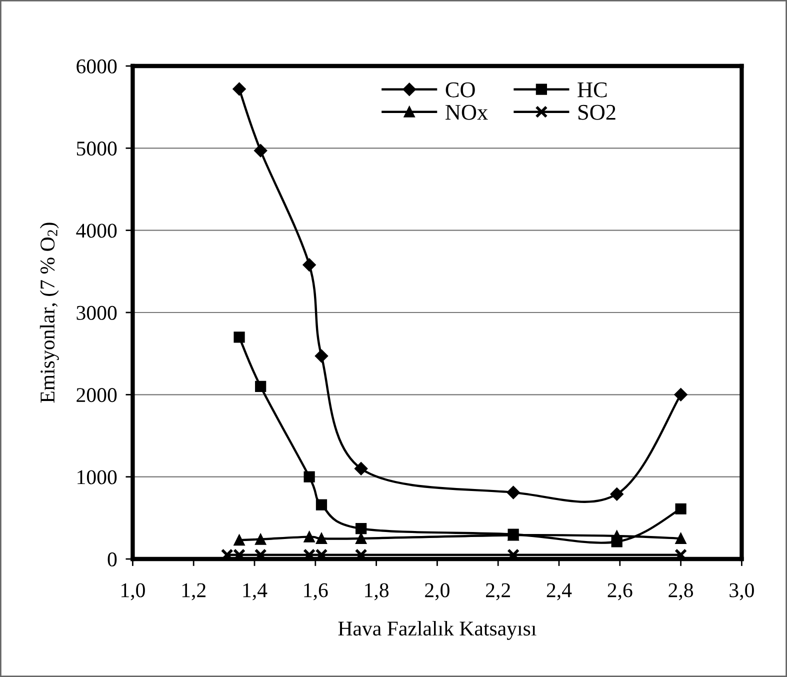 Image resolution: width=787 pixels, height=677 pixels. Describe the element at coordinates (460, 90) in the screenshot. I see `legend-label: CO` at that location.